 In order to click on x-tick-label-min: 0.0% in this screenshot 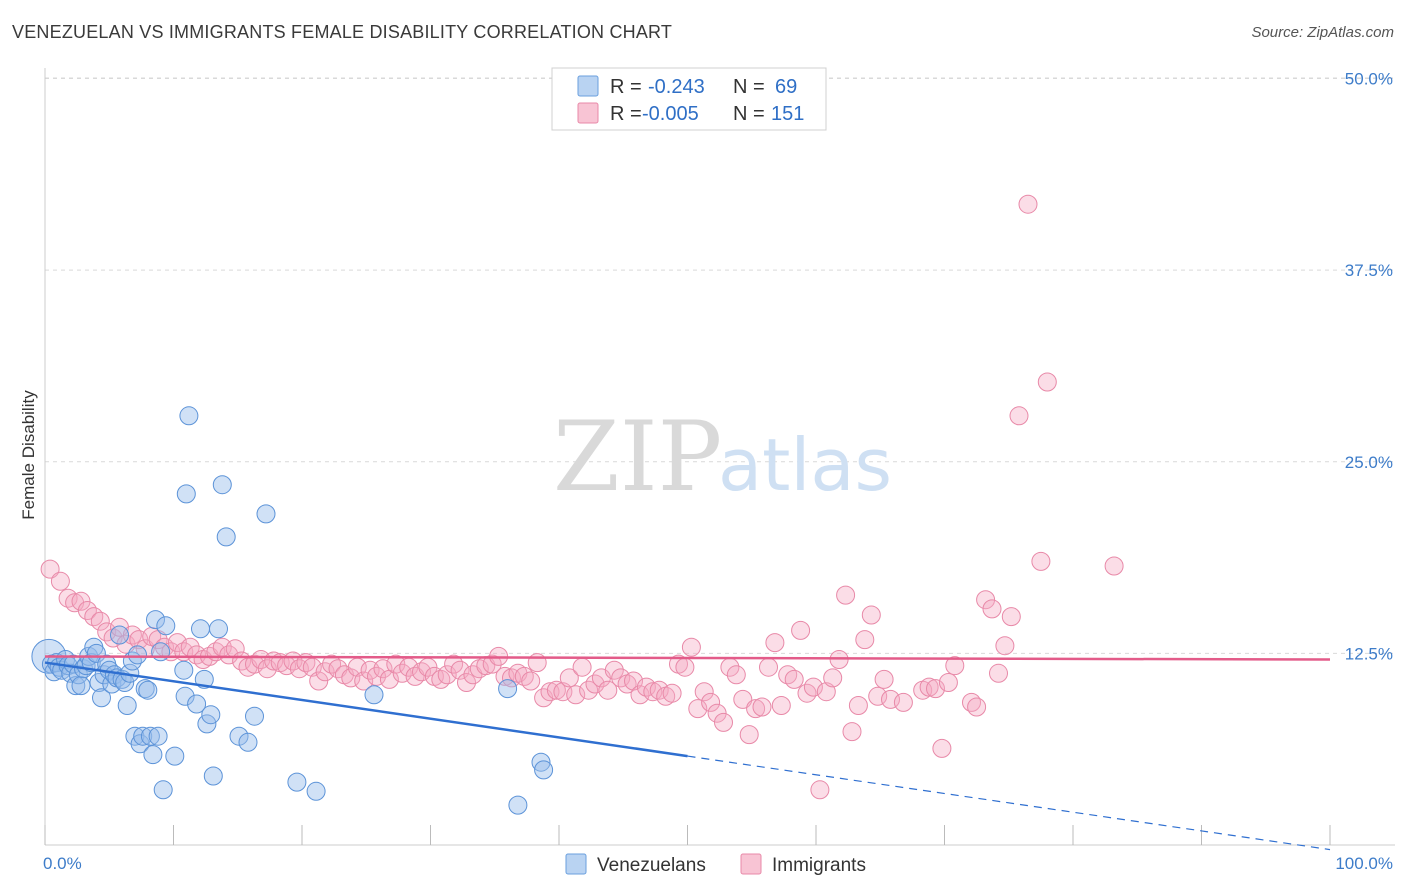, I will do `click(62, 863)`.